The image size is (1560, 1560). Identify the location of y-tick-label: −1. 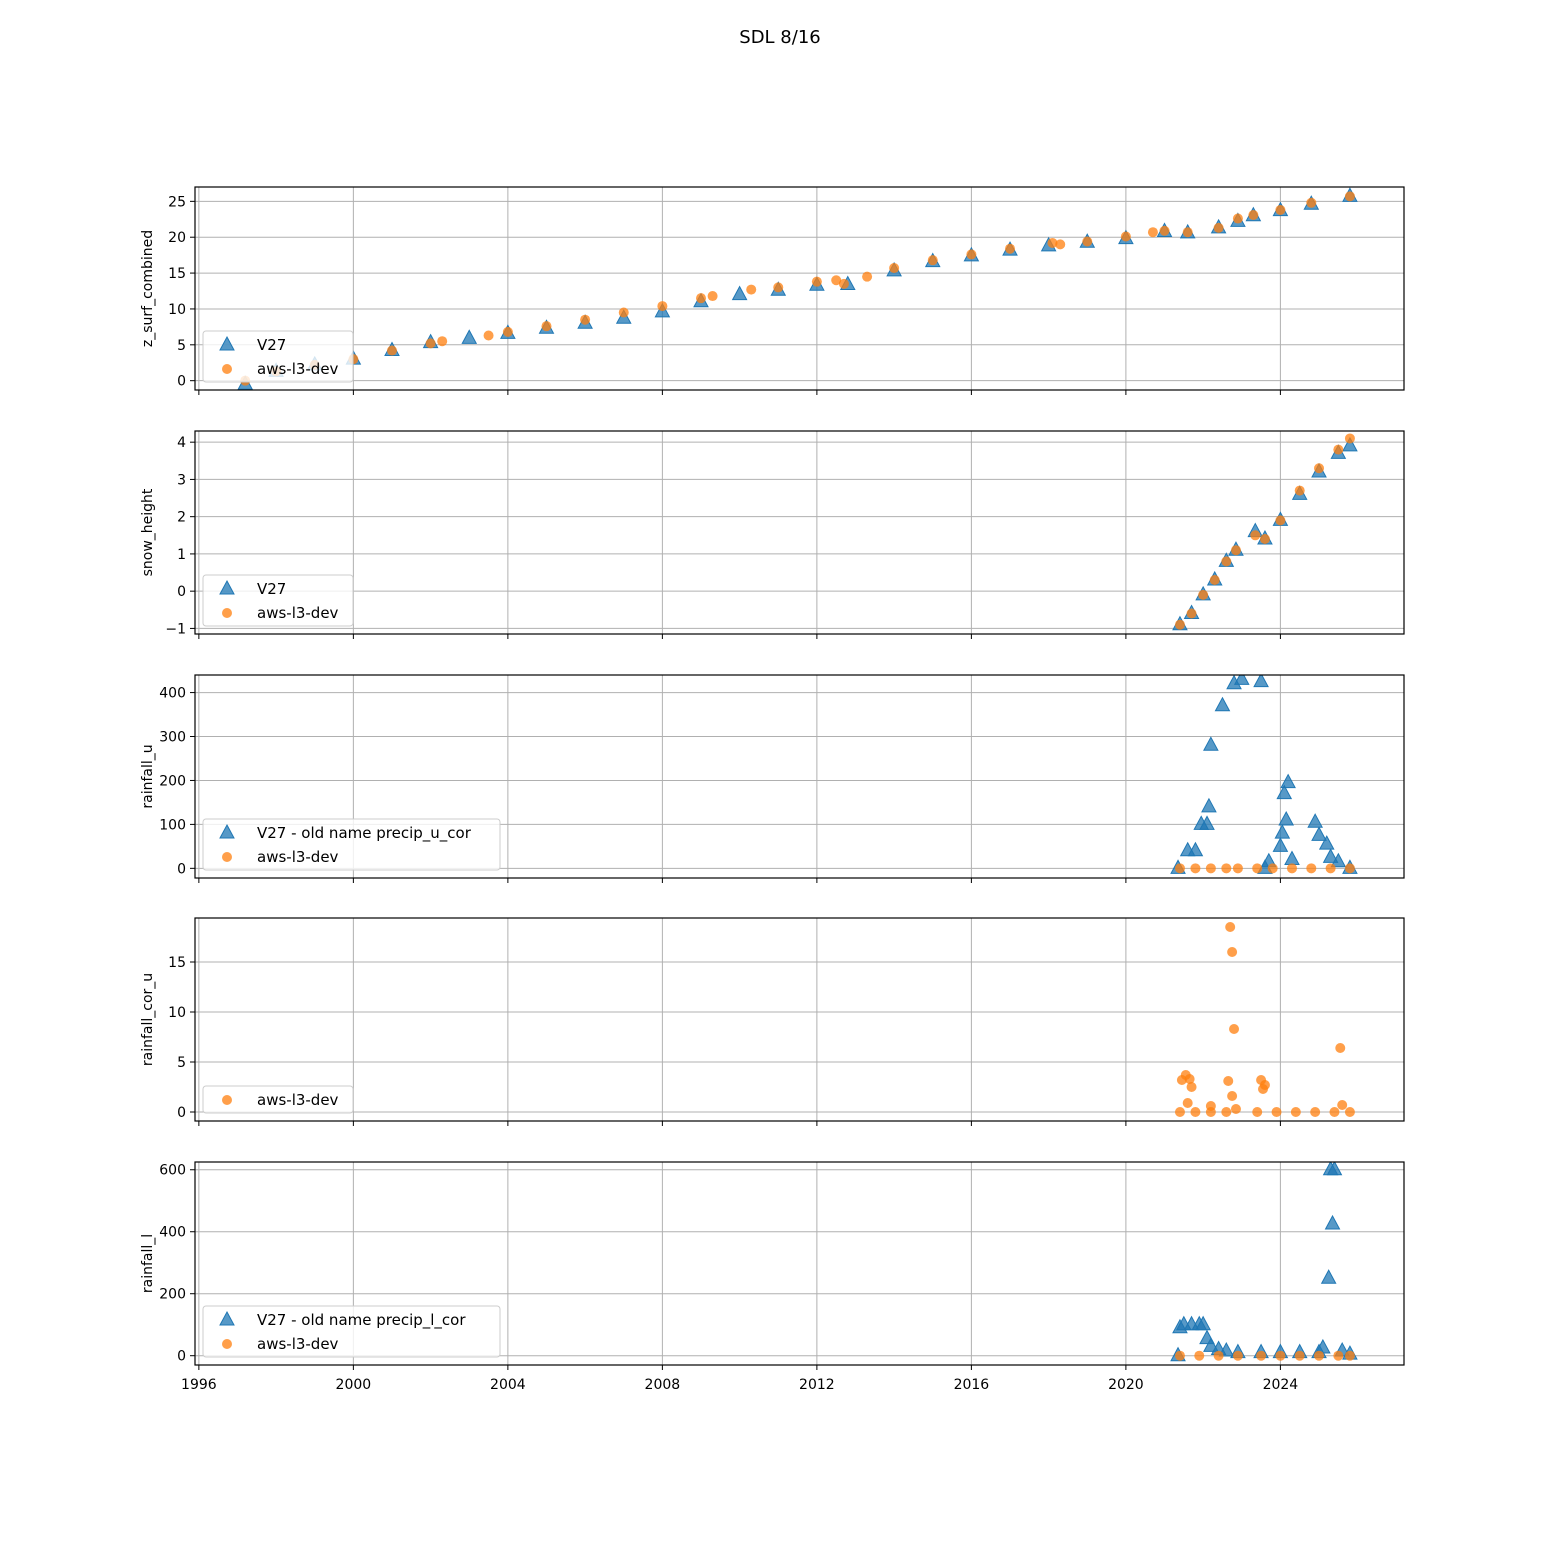
(175, 629).